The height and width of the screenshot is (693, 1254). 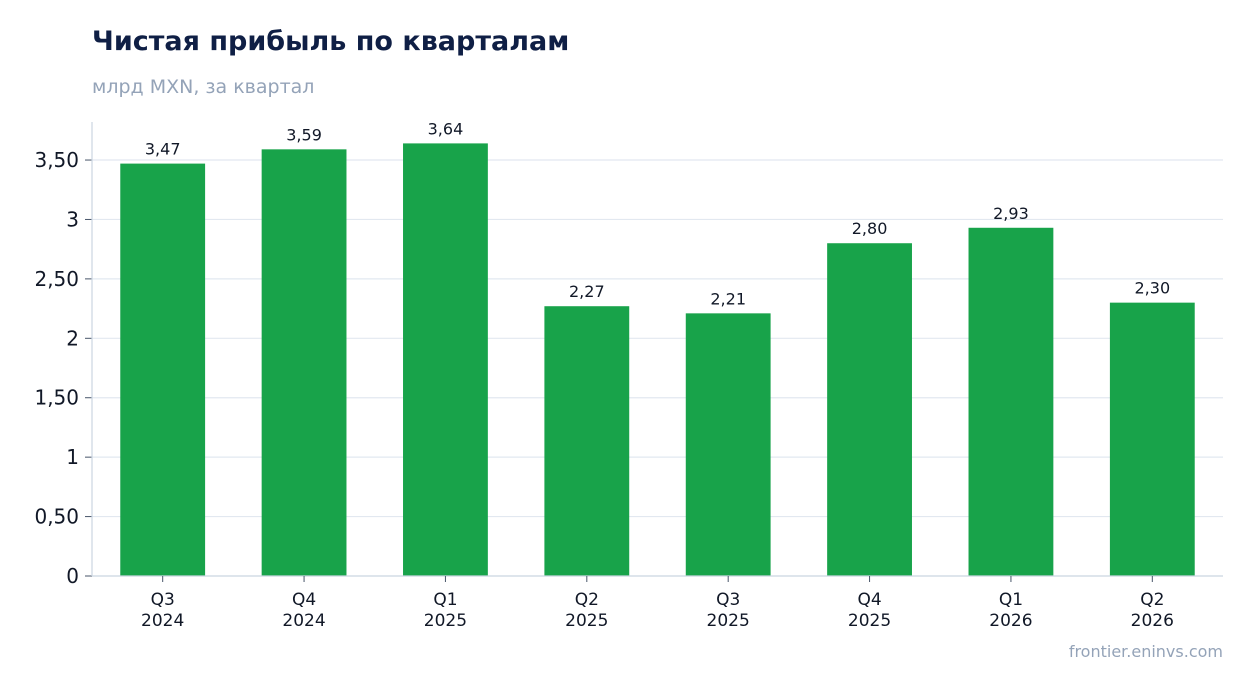 What do you see at coordinates (446, 128) in the screenshot?
I see `data-label: 3,64` at bounding box center [446, 128].